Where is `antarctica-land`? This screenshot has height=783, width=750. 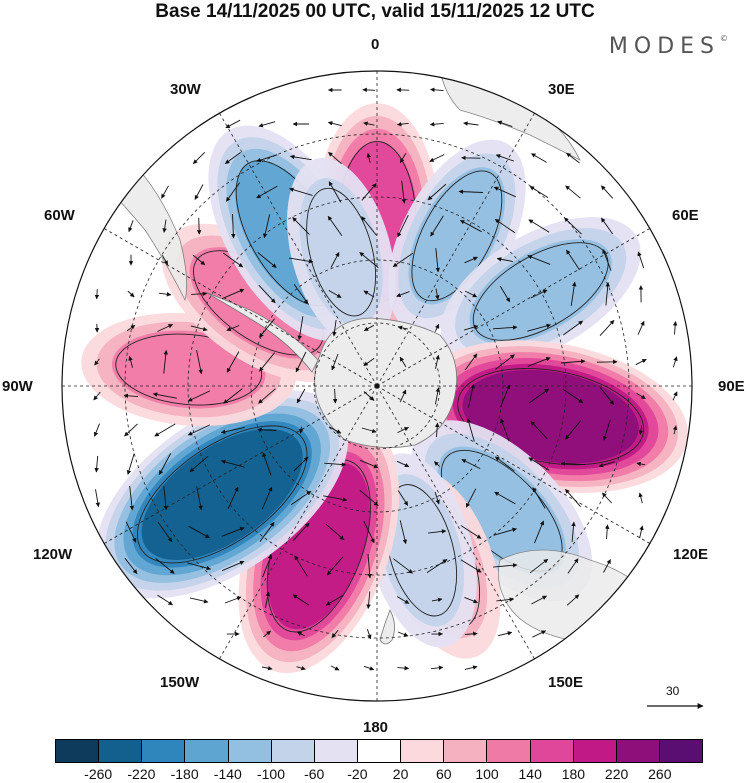 antarctica-land is located at coordinates (386, 382).